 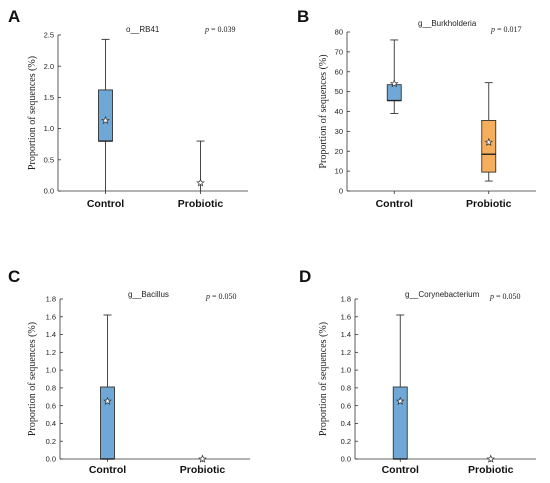 I want to click on y-tick-label: 40, so click(x=339, y=111).